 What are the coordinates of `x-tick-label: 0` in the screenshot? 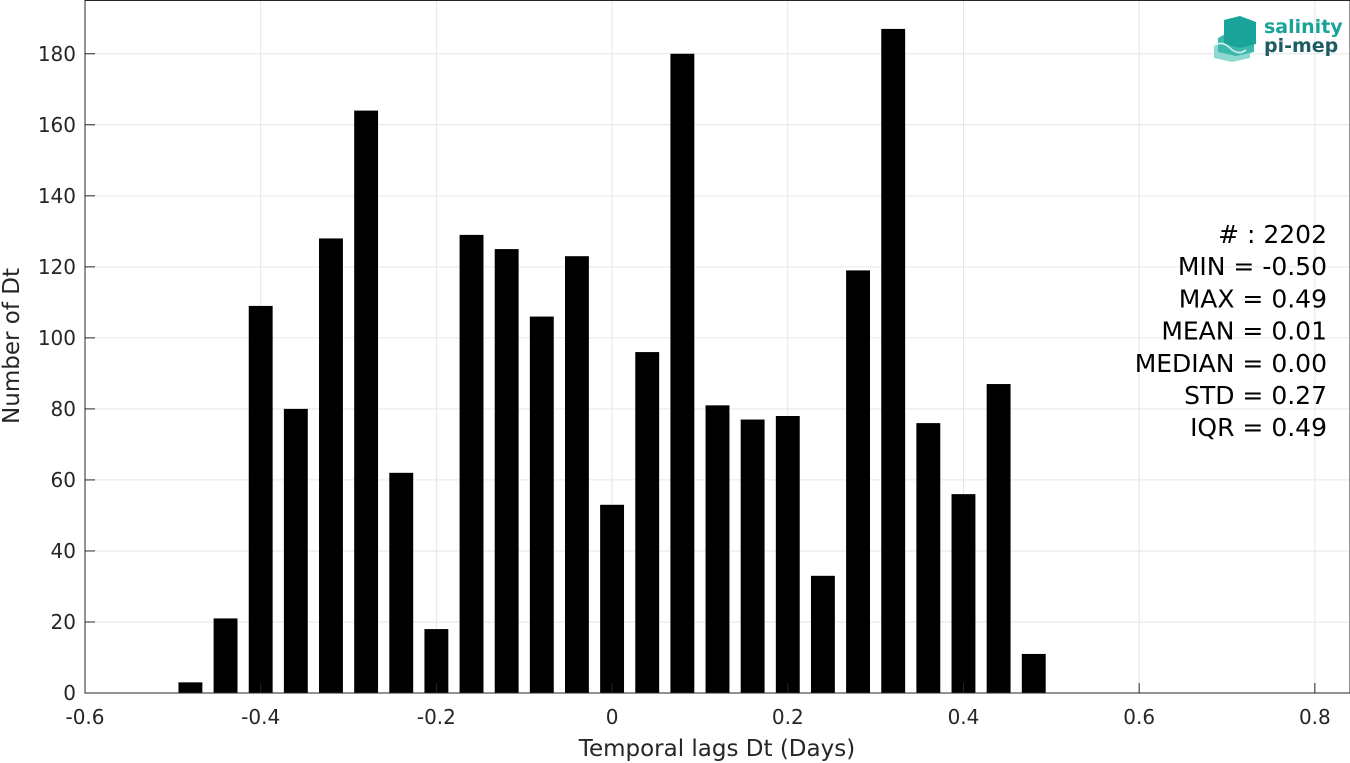 It's located at (612, 717).